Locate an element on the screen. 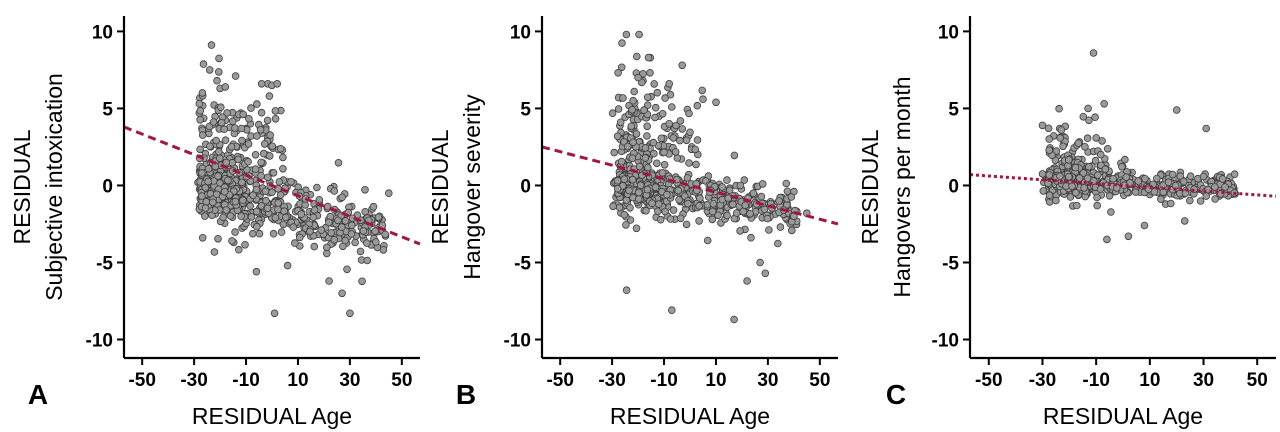 Image resolution: width=1280 pixels, height=432 pixels. x-tick-label: -30 is located at coordinates (611, 380).